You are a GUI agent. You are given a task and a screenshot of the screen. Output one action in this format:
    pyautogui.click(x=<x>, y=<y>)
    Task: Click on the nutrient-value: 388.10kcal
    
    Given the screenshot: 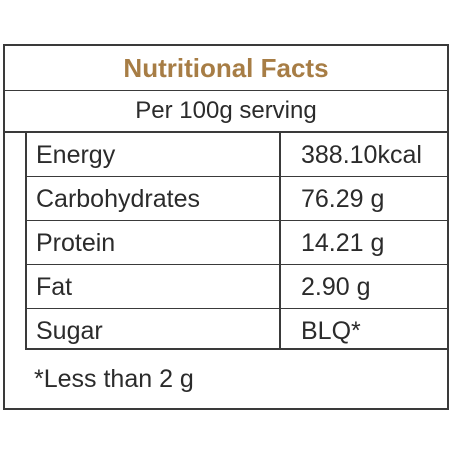 What is the action you would take?
    pyautogui.click(x=365, y=154)
    